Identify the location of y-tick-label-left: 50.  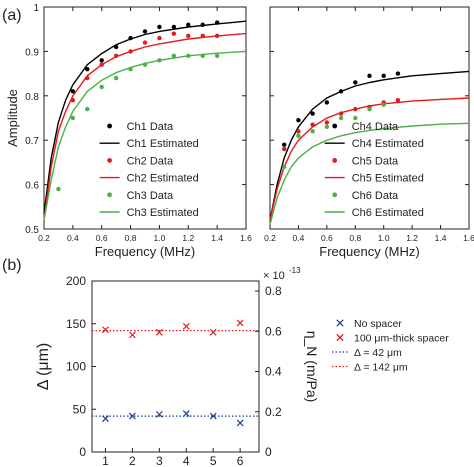
(80, 409).